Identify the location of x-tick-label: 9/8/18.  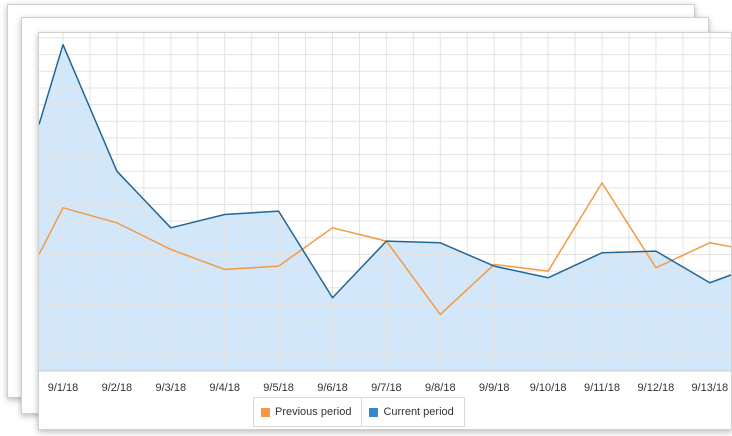
(440, 388).